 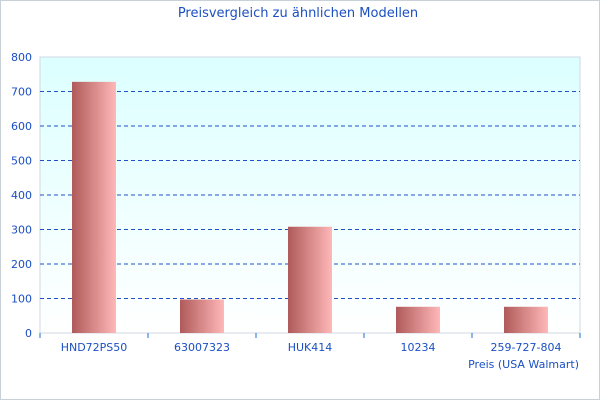 What do you see at coordinates (21, 264) in the screenshot?
I see `y-tick-label: 200` at bounding box center [21, 264].